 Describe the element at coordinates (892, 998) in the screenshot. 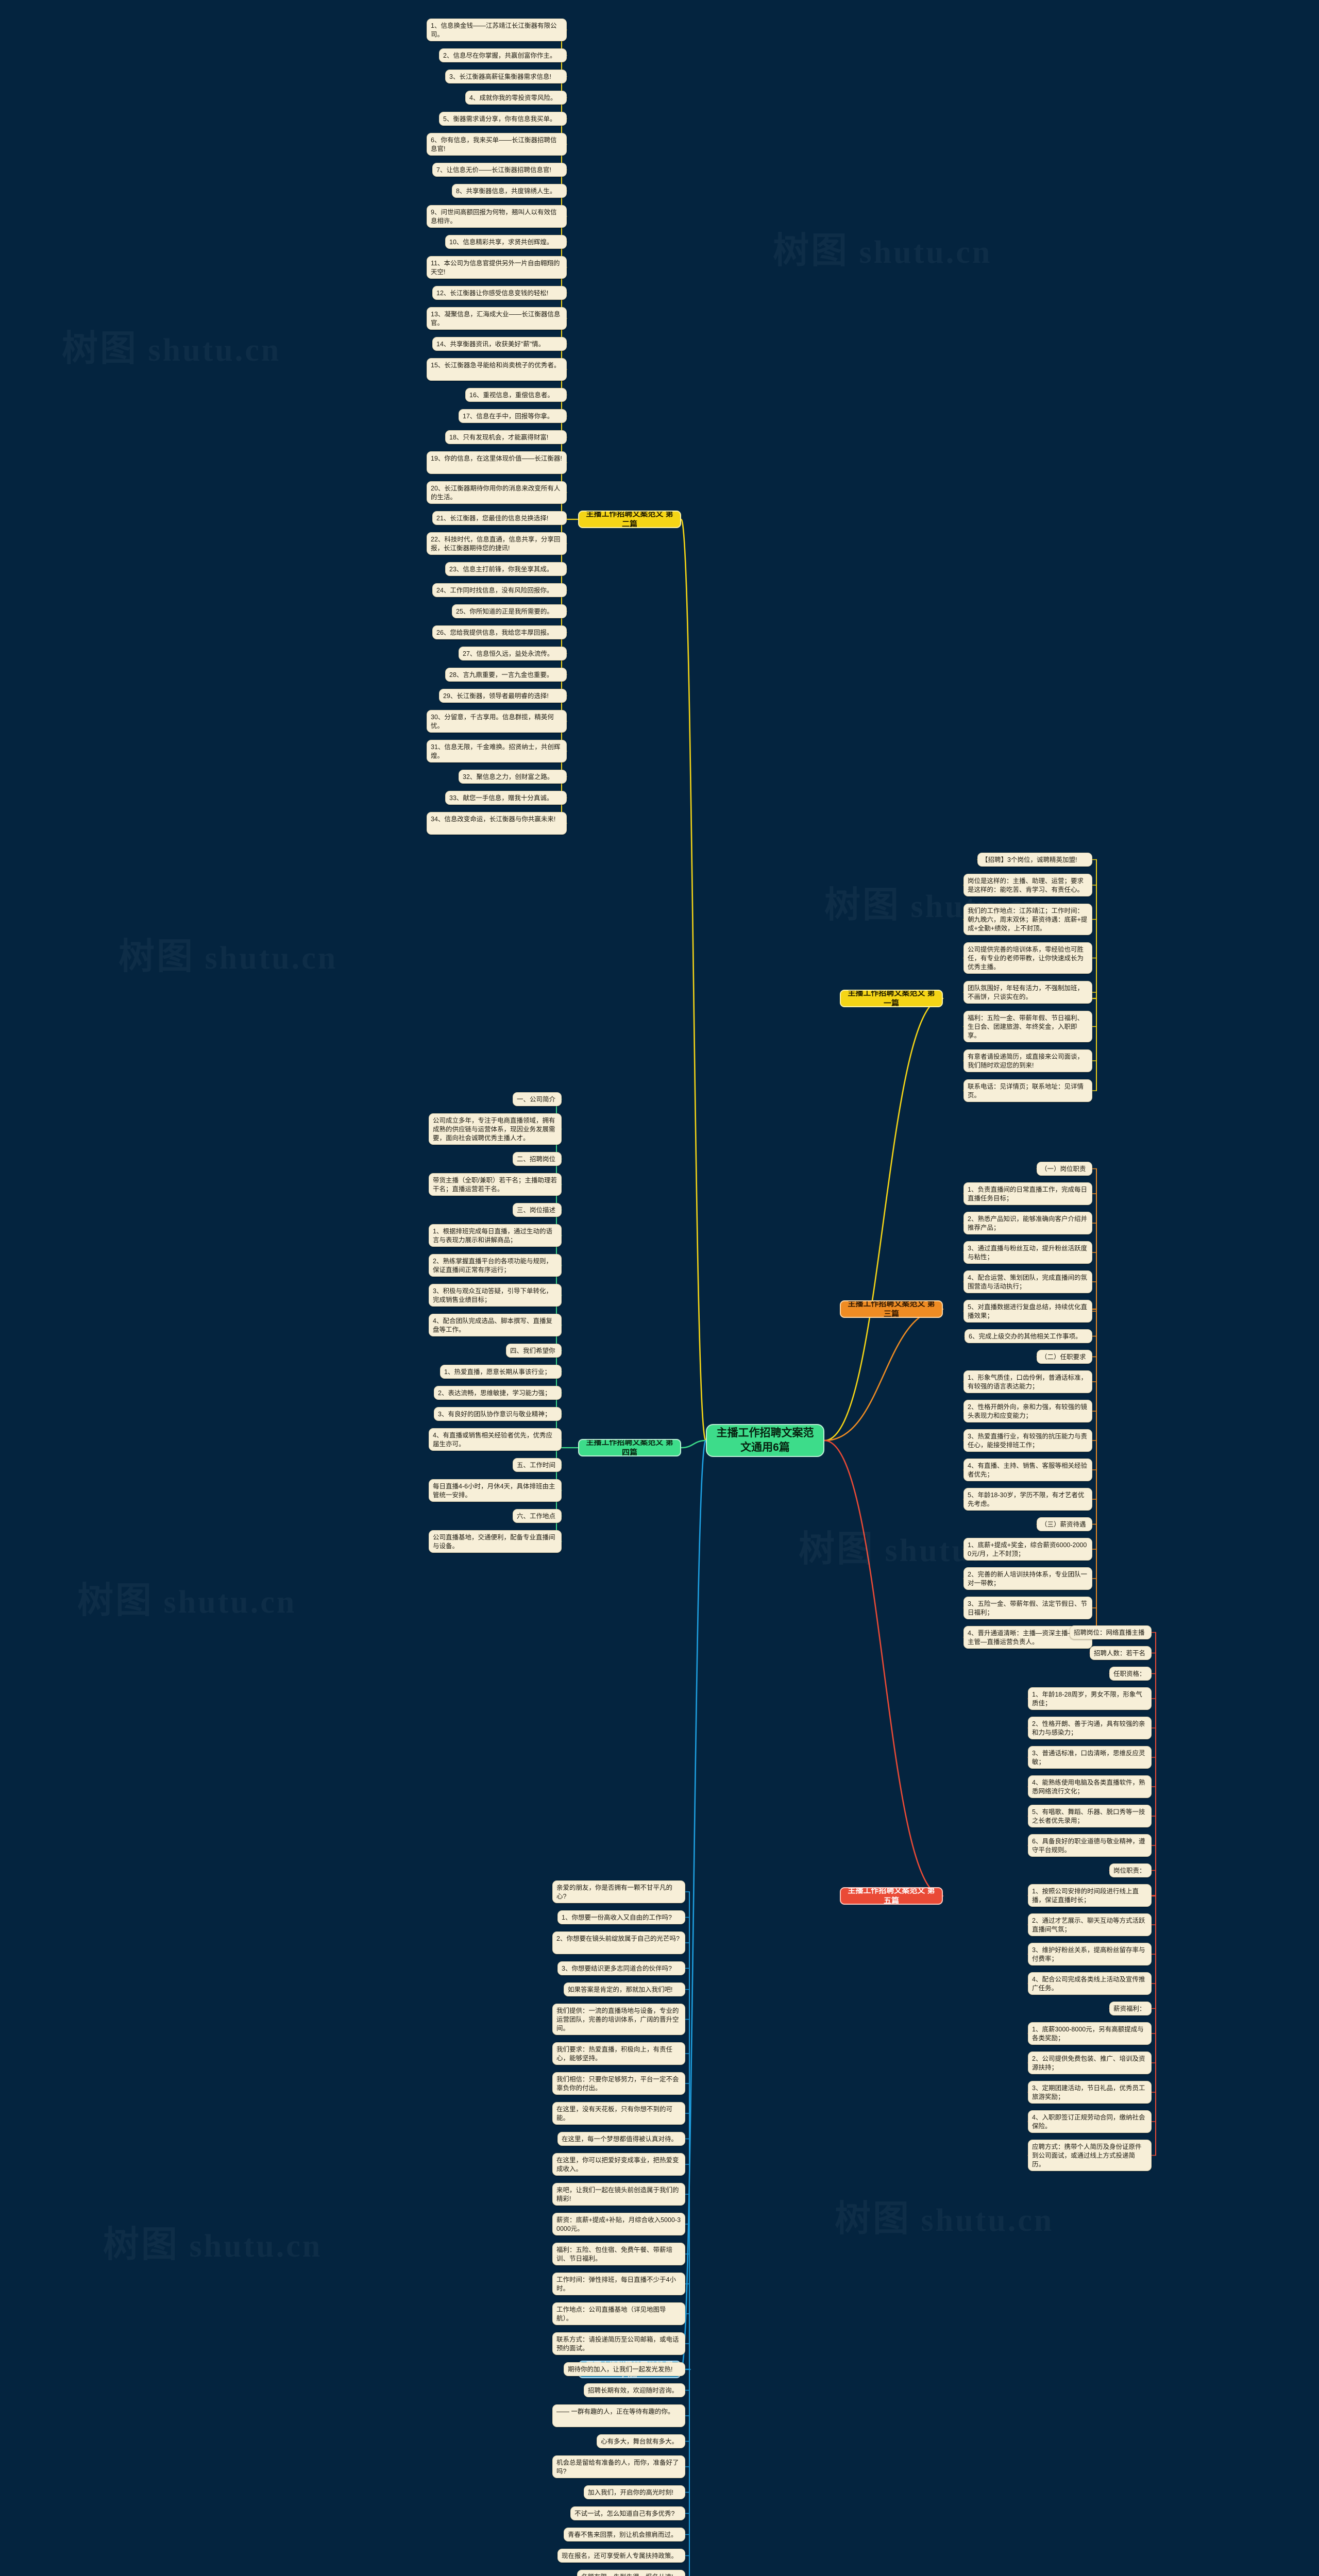

I see `branch-node-p1: 主播工作招聘文案范文 第一篇` at that location.